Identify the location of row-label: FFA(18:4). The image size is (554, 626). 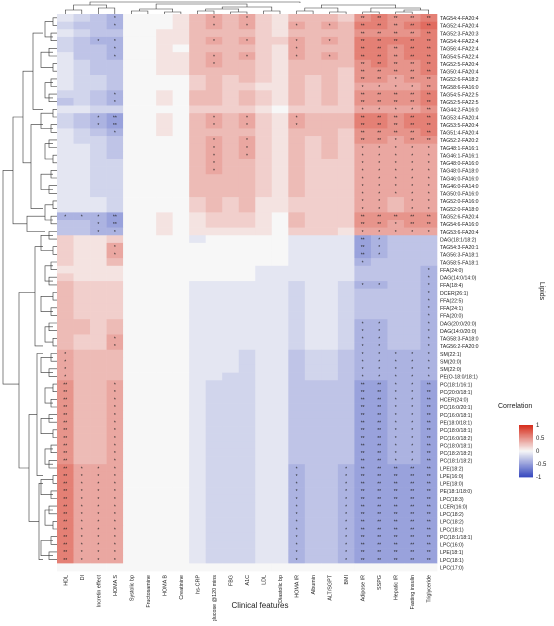
(451, 286).